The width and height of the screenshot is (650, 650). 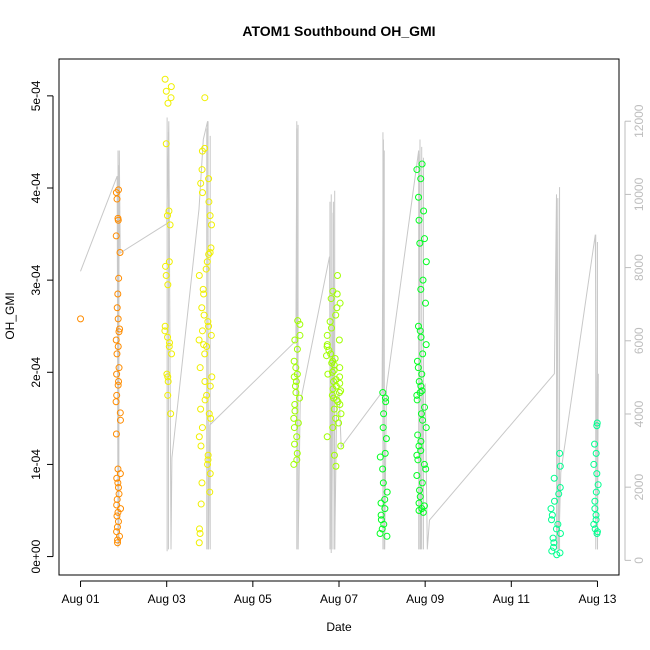 I want to click on y2-tick-label: 2000, so click(x=639, y=487).